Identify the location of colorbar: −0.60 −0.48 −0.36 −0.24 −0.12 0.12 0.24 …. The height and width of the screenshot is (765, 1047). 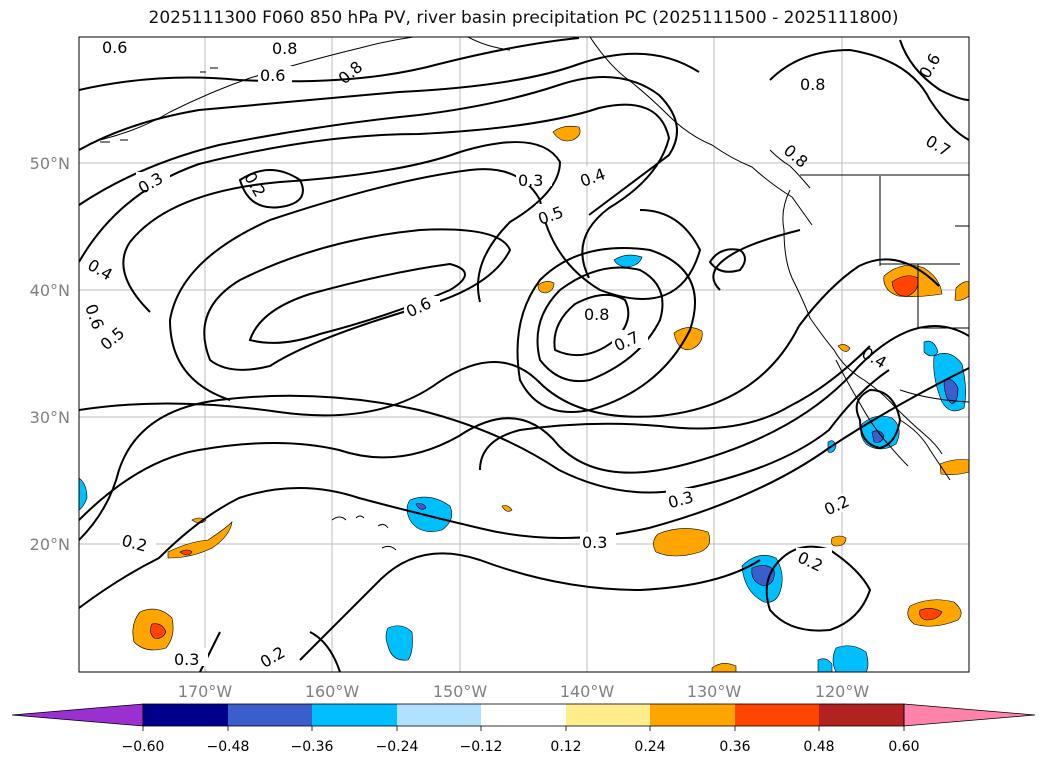
(523, 729).